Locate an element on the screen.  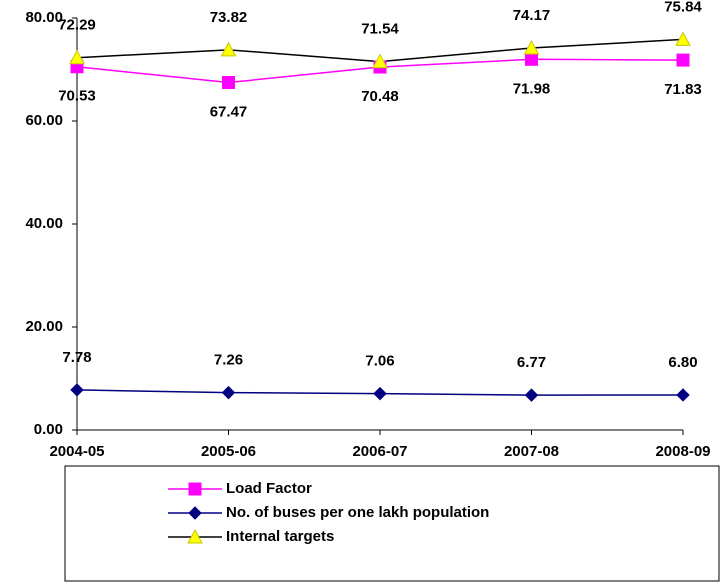
data-label: 7.78 is located at coordinates (76, 357).